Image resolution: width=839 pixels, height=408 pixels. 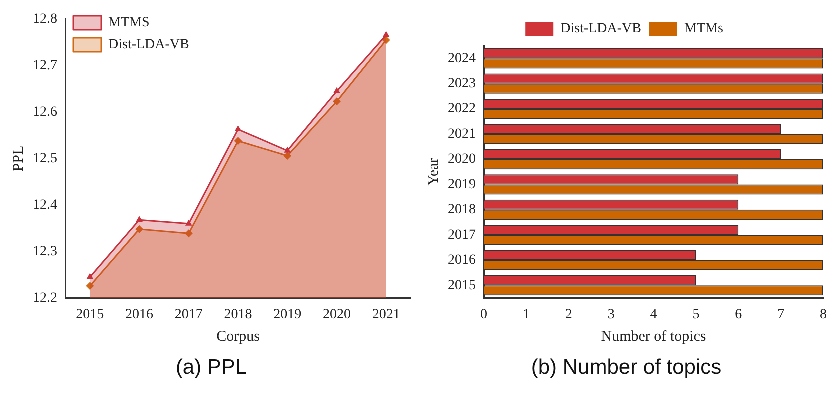 I want to click on y-tick-label: 2015, so click(x=462, y=286).